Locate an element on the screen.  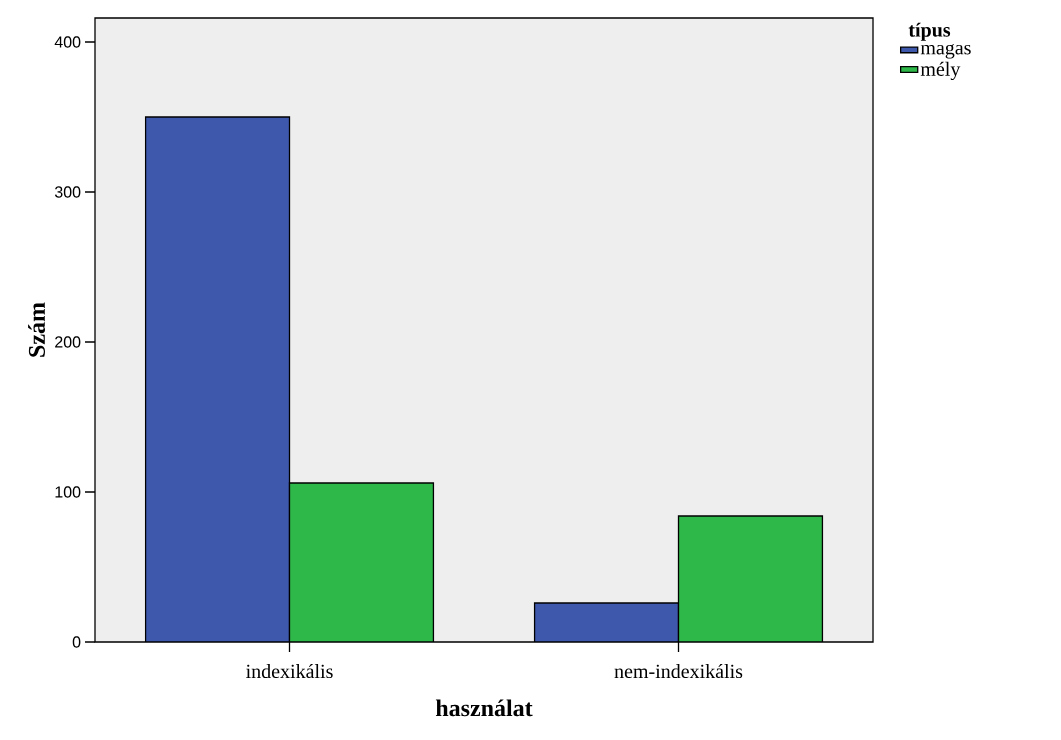
x-axis-title: használat is located at coordinates (484, 708).